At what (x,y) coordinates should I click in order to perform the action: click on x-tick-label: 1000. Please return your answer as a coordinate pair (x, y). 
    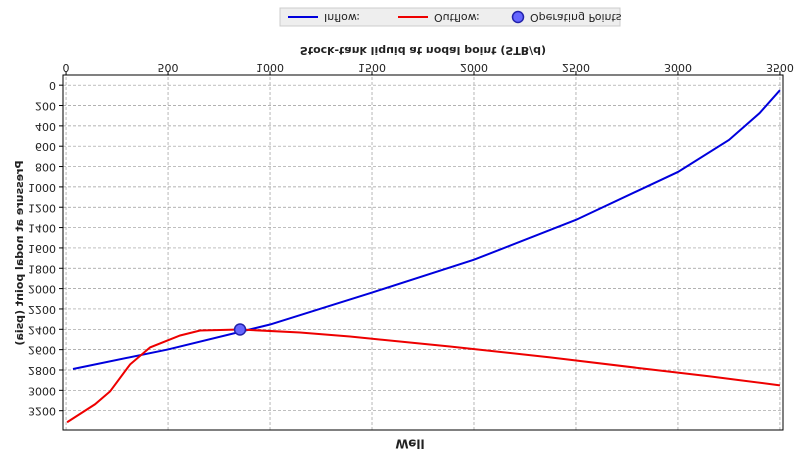
    Looking at the image, I should click on (270, 67).